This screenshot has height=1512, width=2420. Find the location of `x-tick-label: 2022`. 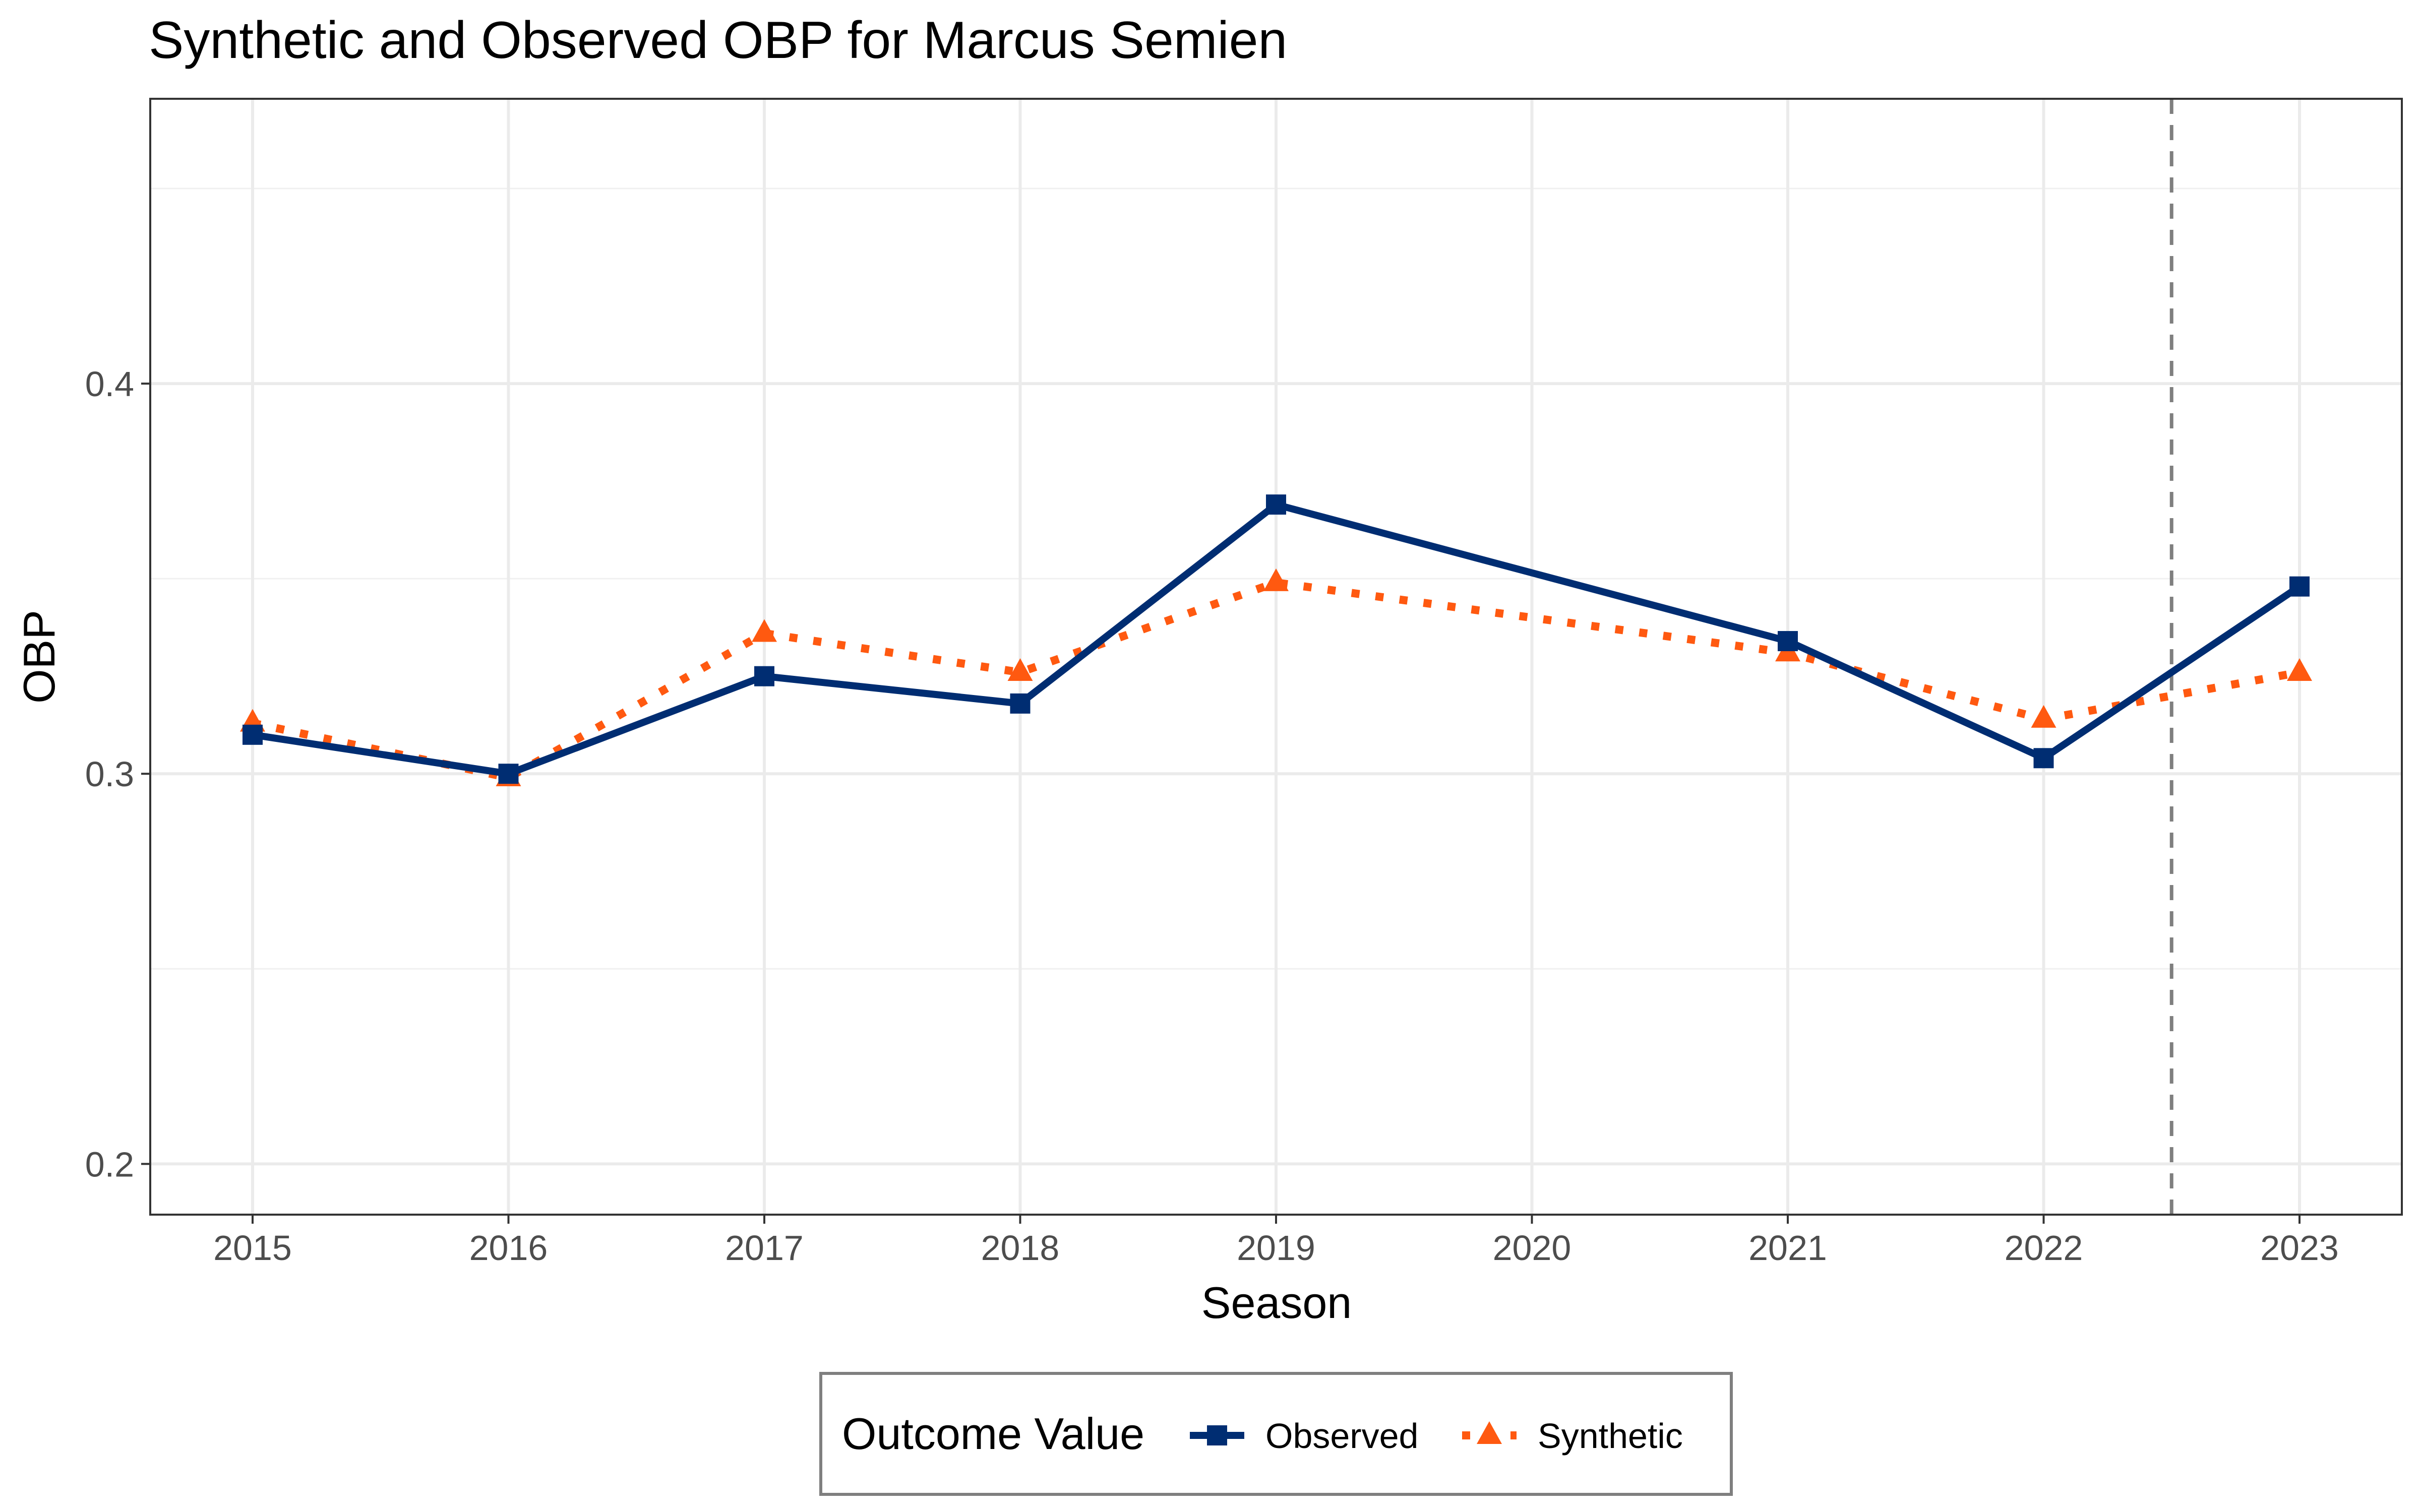

x-tick-label: 2022 is located at coordinates (2044, 1248).